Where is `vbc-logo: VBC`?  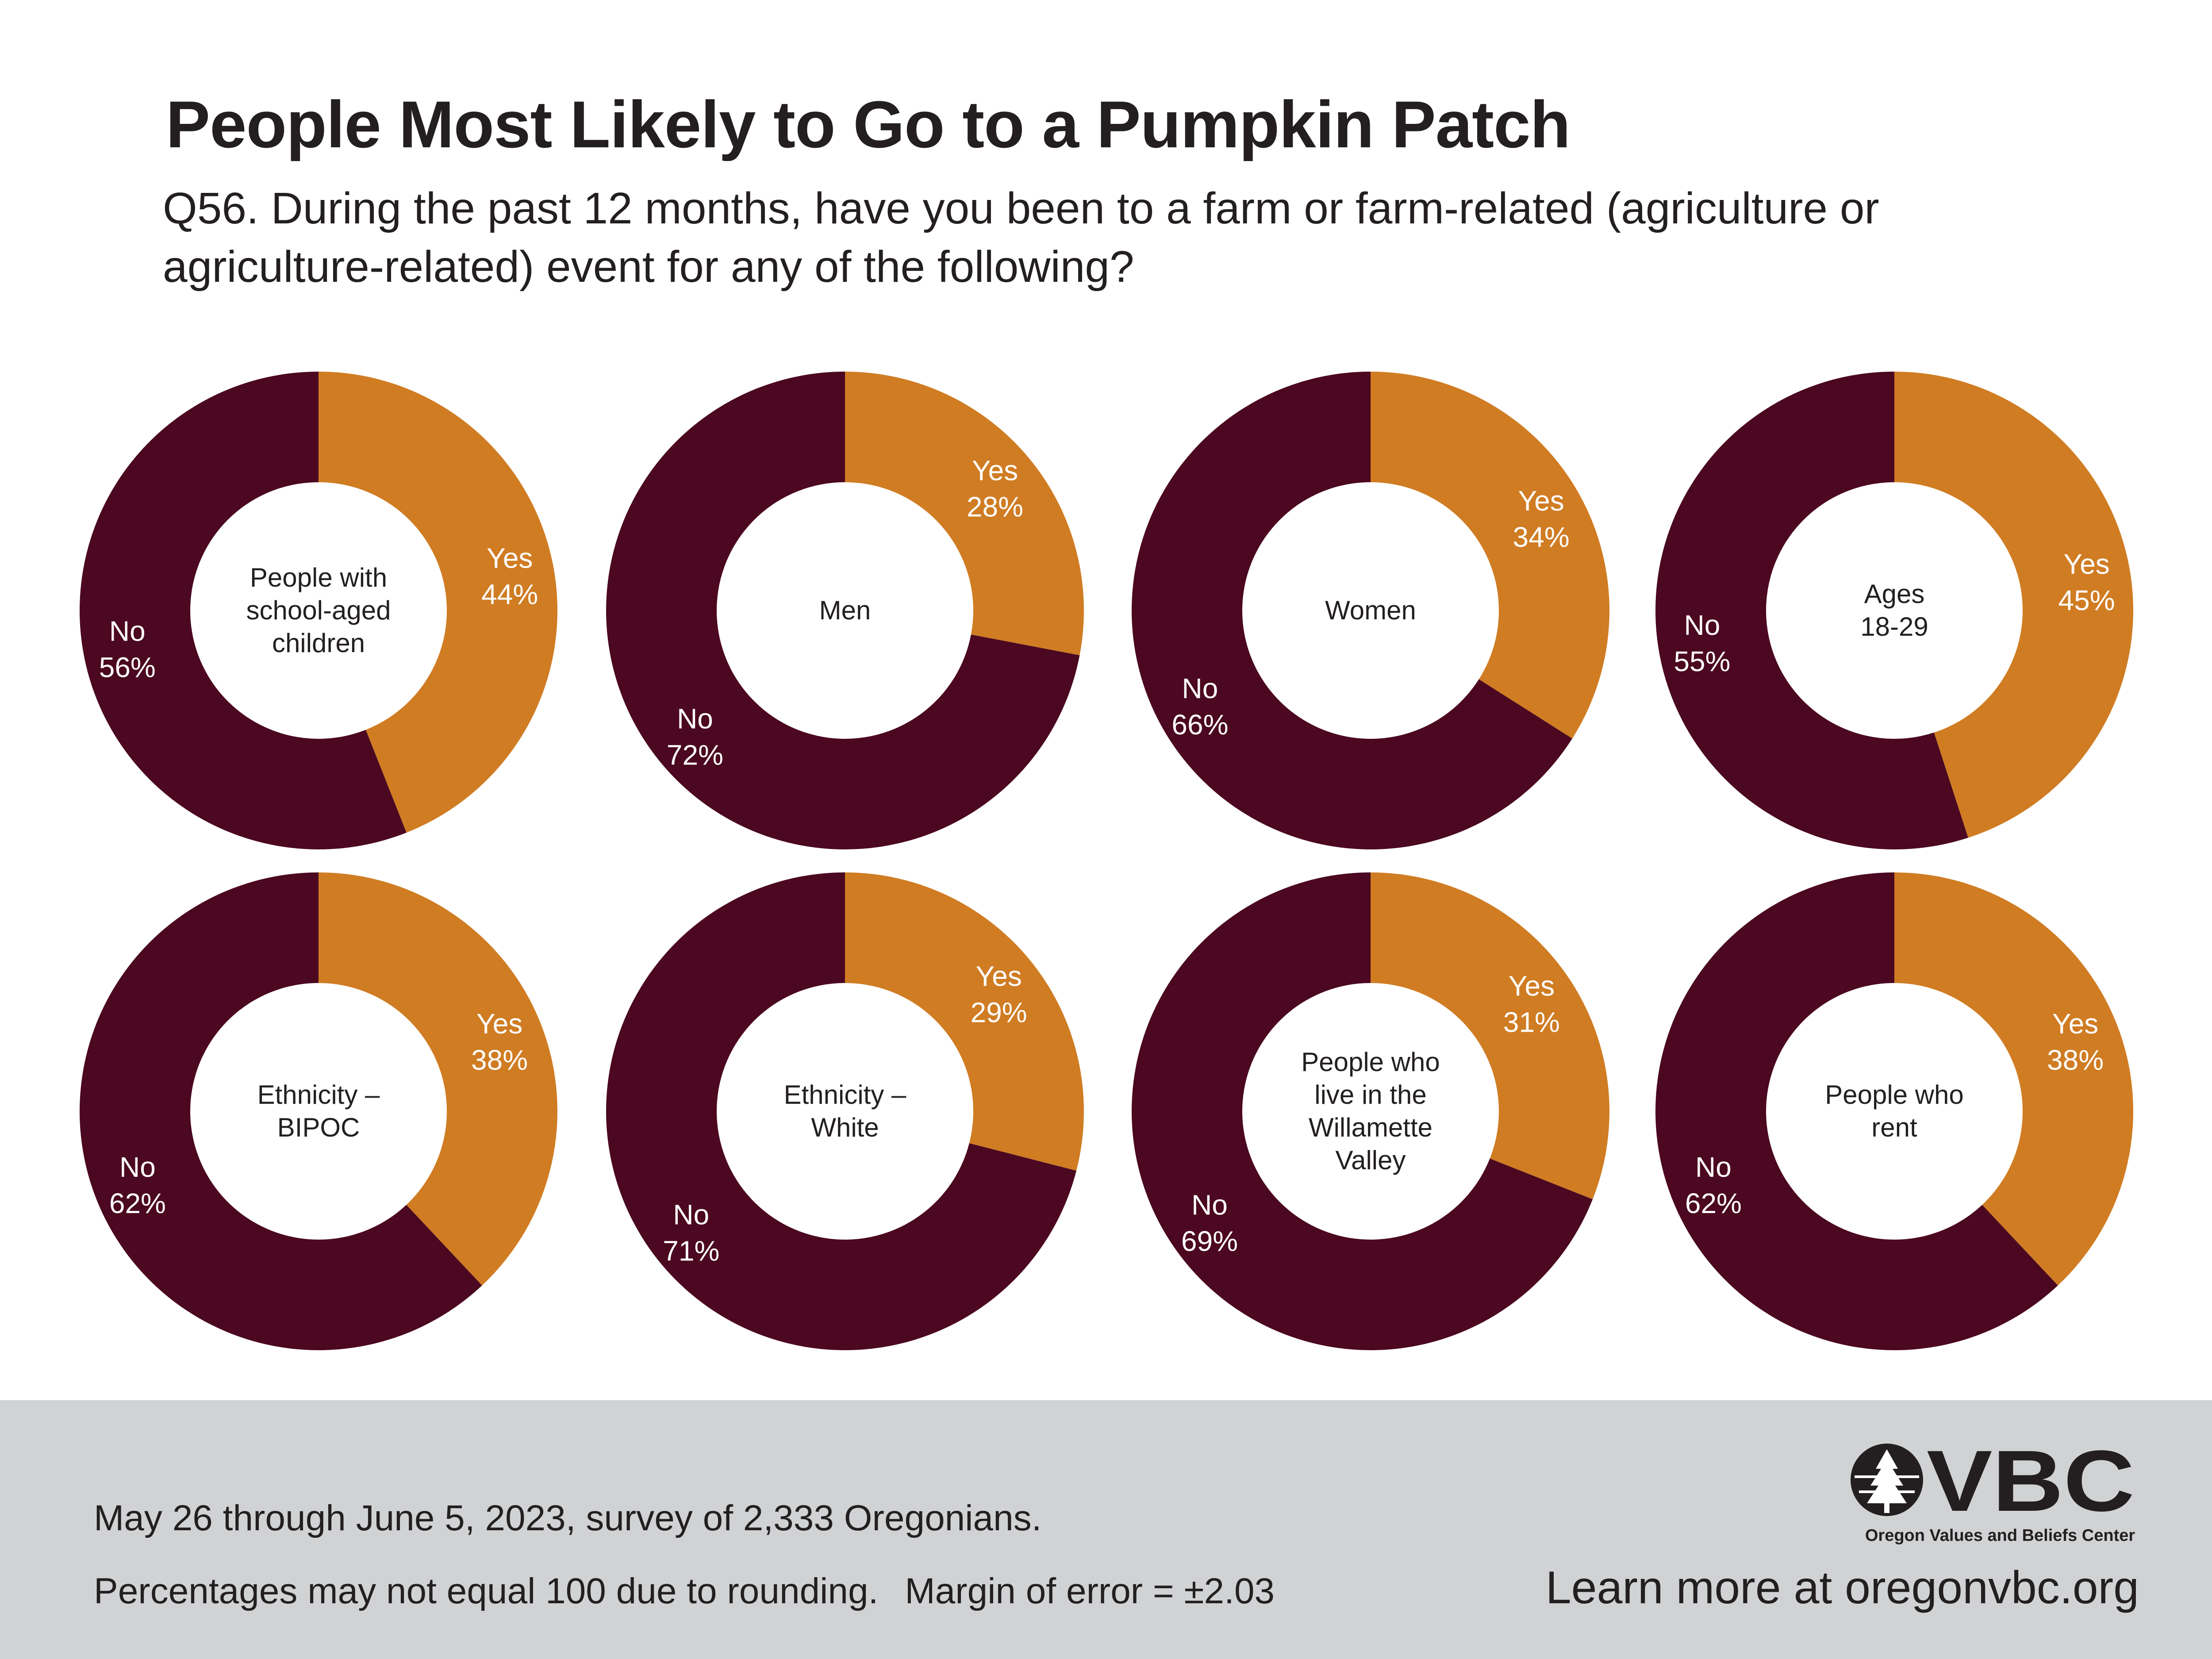
vbc-logo: VBC is located at coordinates (1995, 1480).